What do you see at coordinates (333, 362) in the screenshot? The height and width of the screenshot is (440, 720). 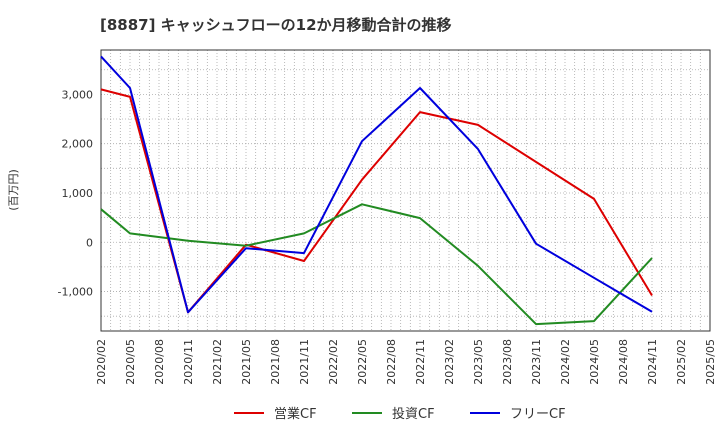 I see `x-tick-label: 2022/02` at bounding box center [333, 362].